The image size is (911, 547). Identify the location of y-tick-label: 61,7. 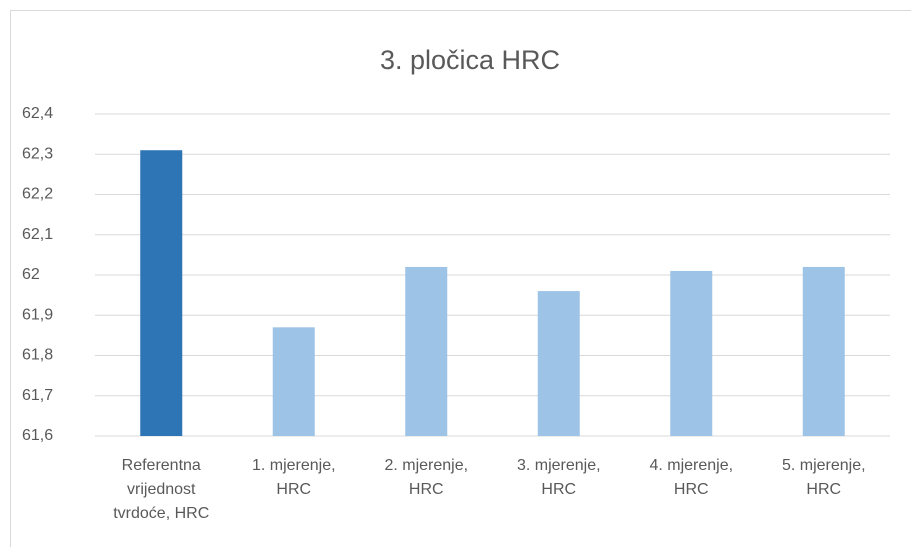
(37, 395).